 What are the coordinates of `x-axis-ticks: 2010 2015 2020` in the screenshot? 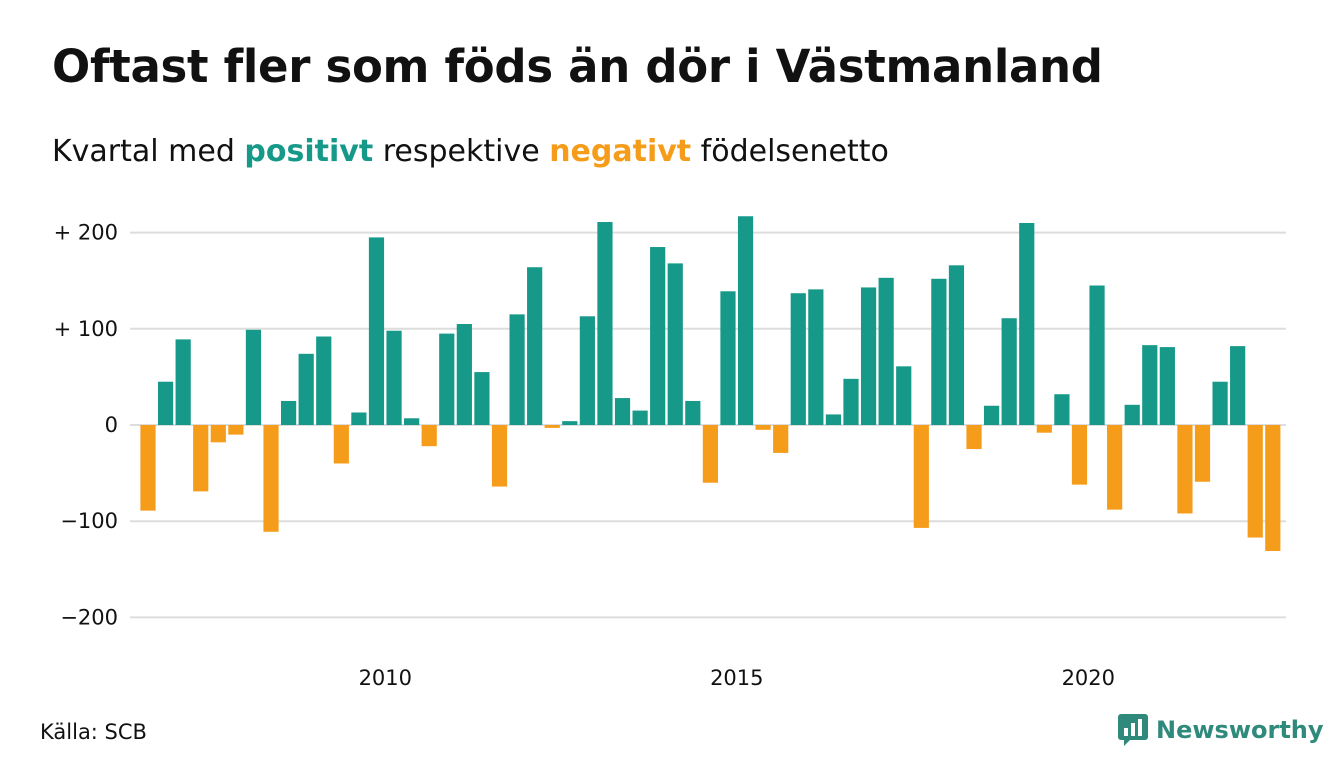 It's located at (737, 678).